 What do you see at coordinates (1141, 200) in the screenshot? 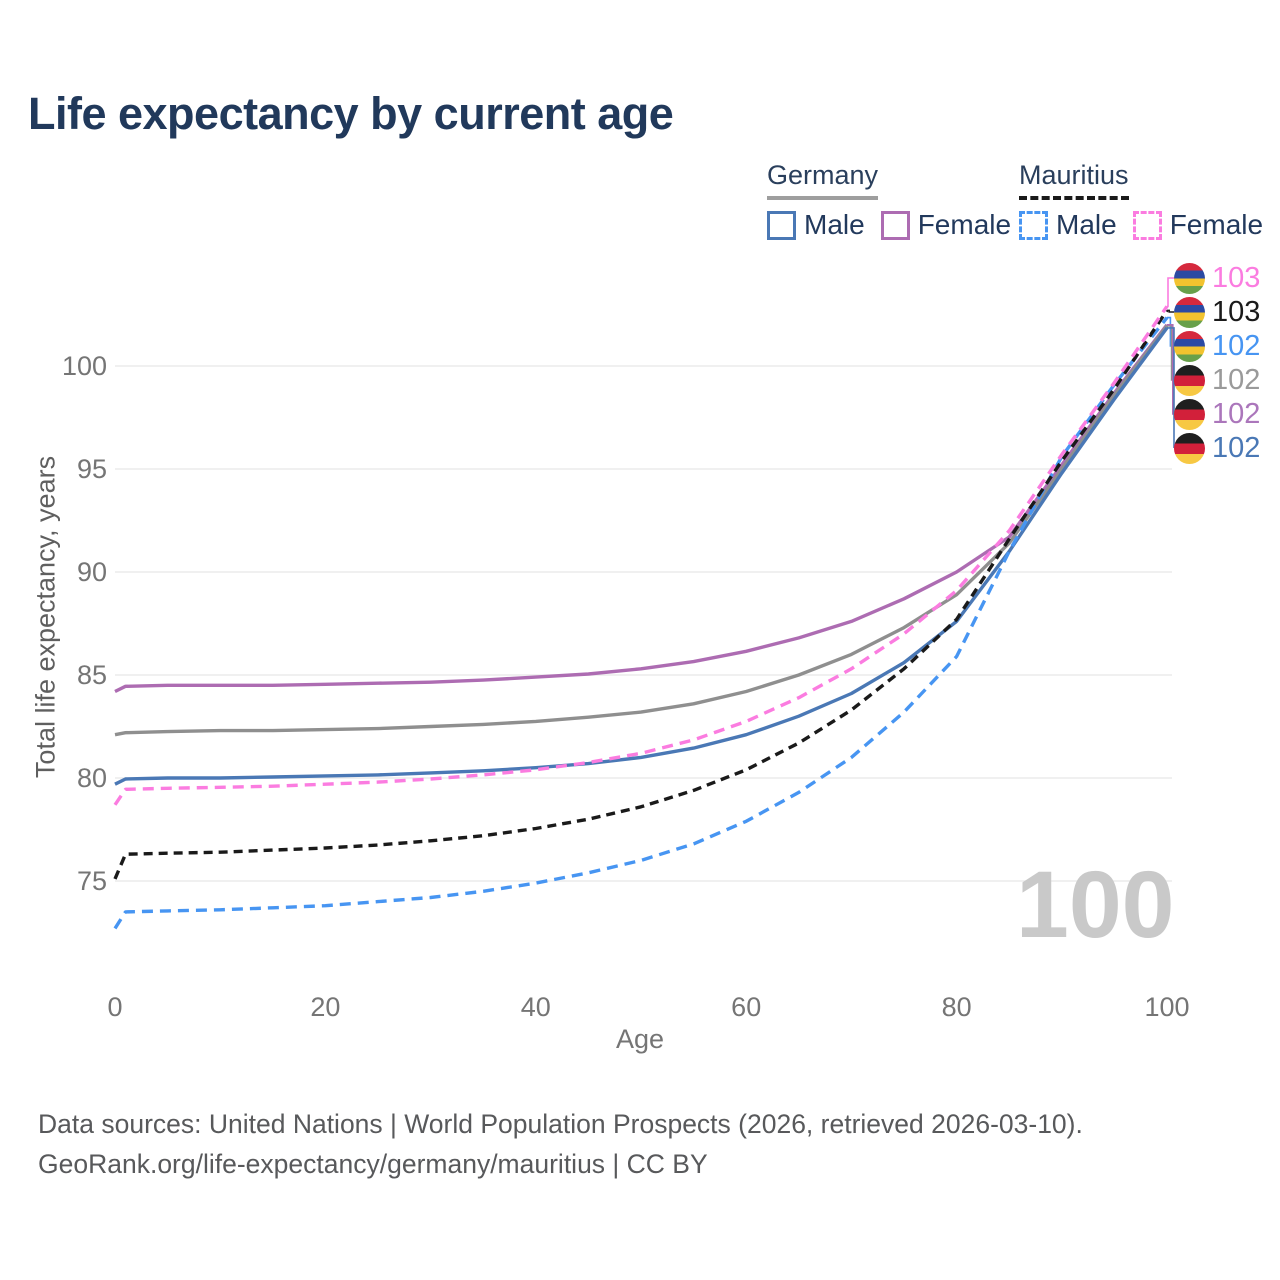
I see `legend-group-mauritius: Mauritius Male Female` at bounding box center [1141, 200].